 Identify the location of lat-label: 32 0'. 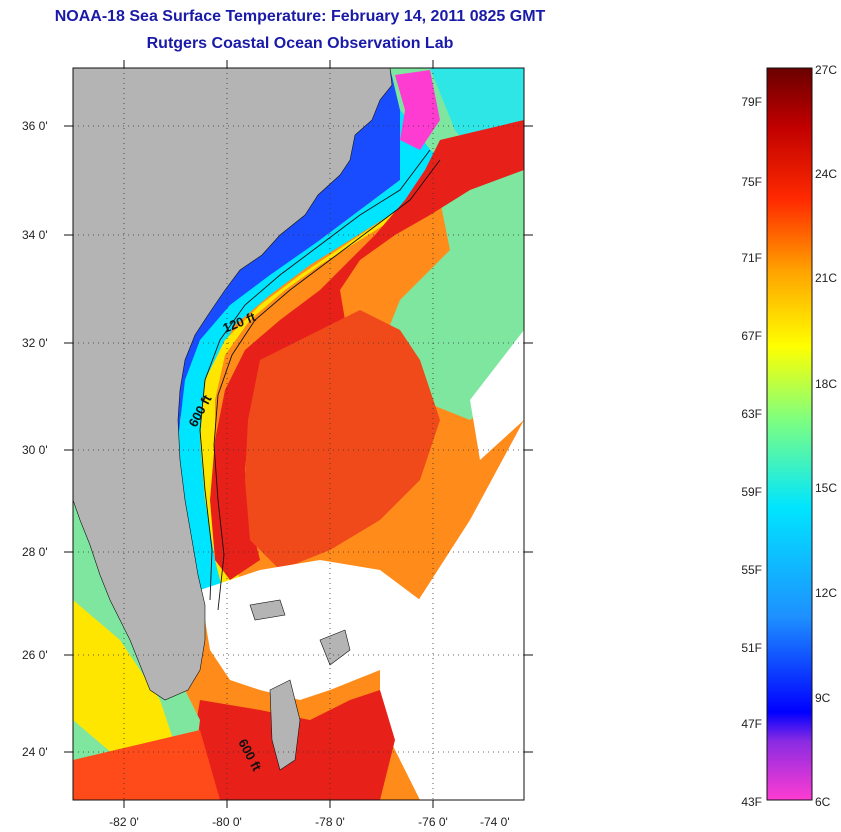
(35, 343).